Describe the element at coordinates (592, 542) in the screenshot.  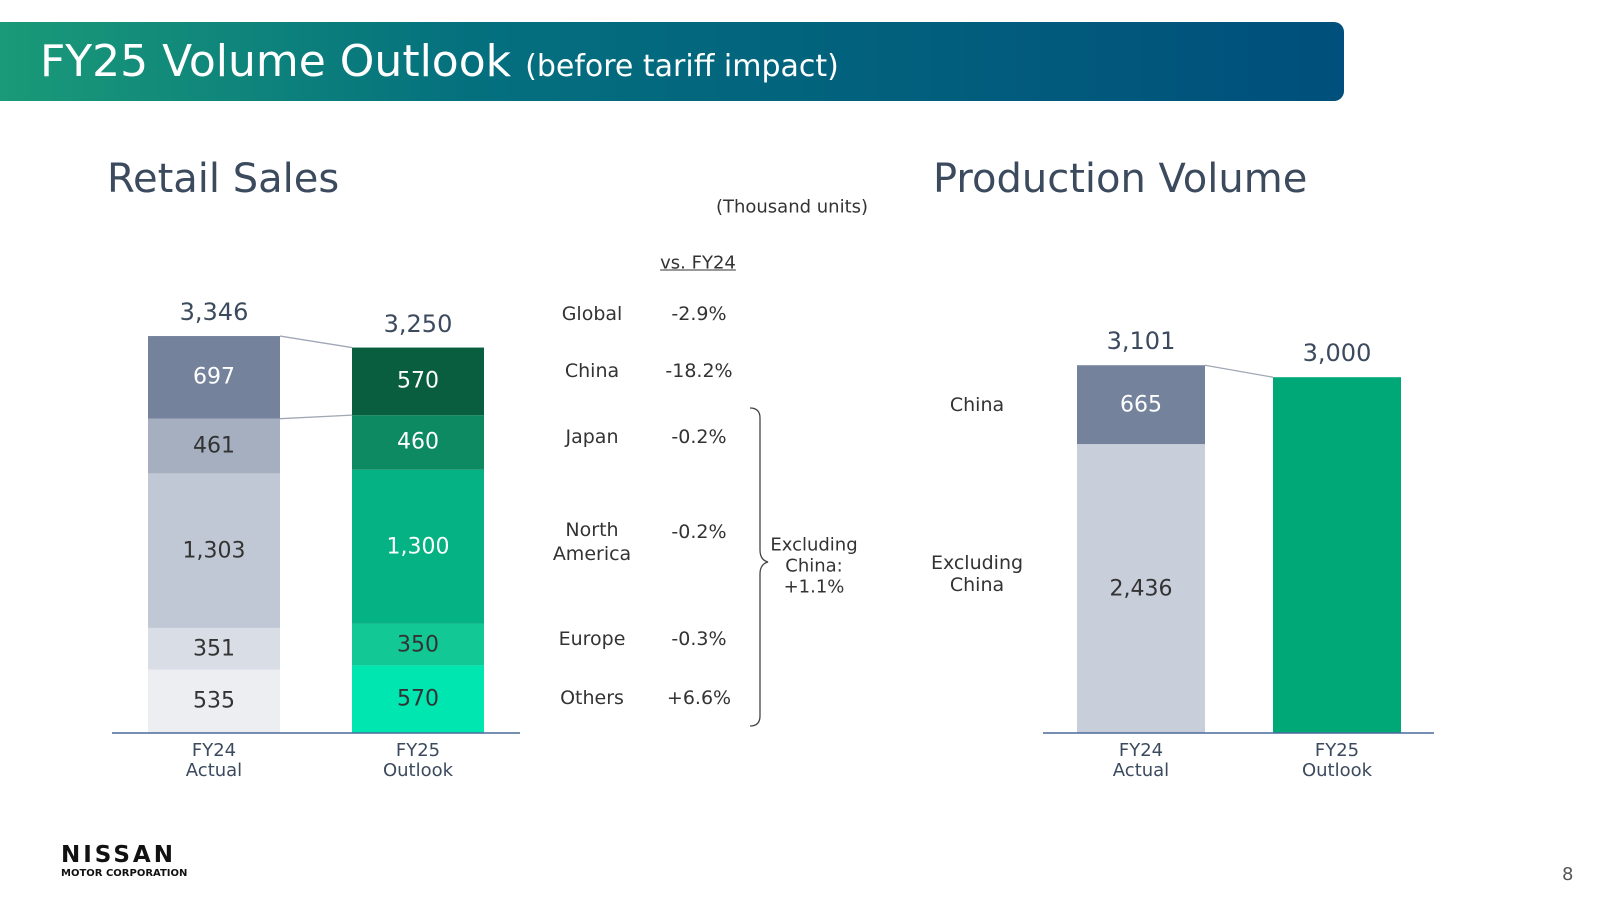
I see `row-label: North America` at that location.